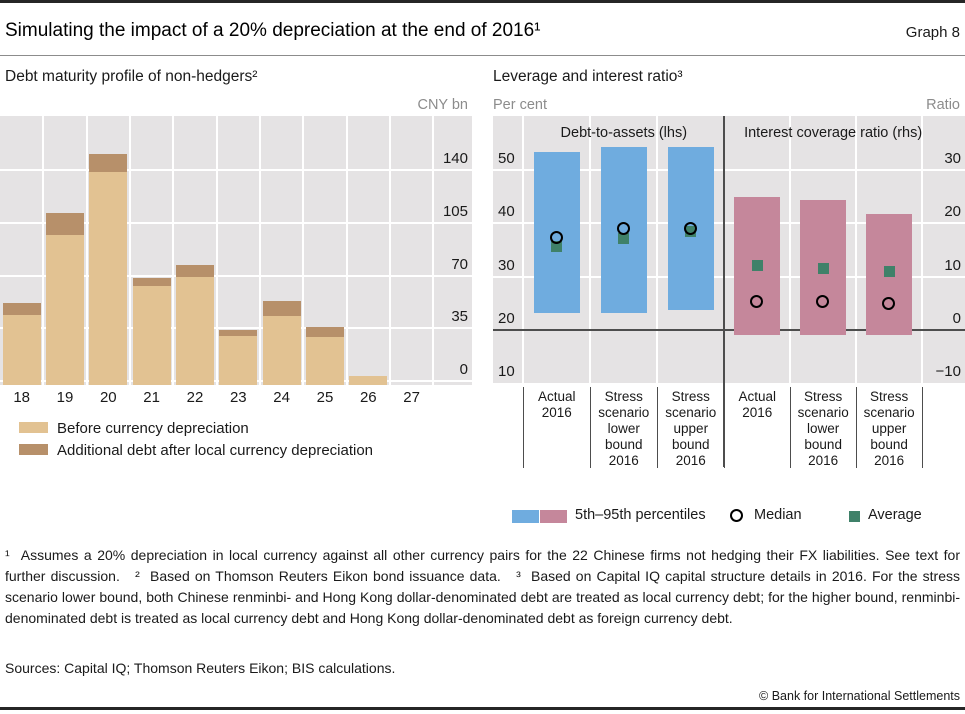 This screenshot has width=965, height=714. I want to click on y-axis-tick-label: 105, so click(455, 211).